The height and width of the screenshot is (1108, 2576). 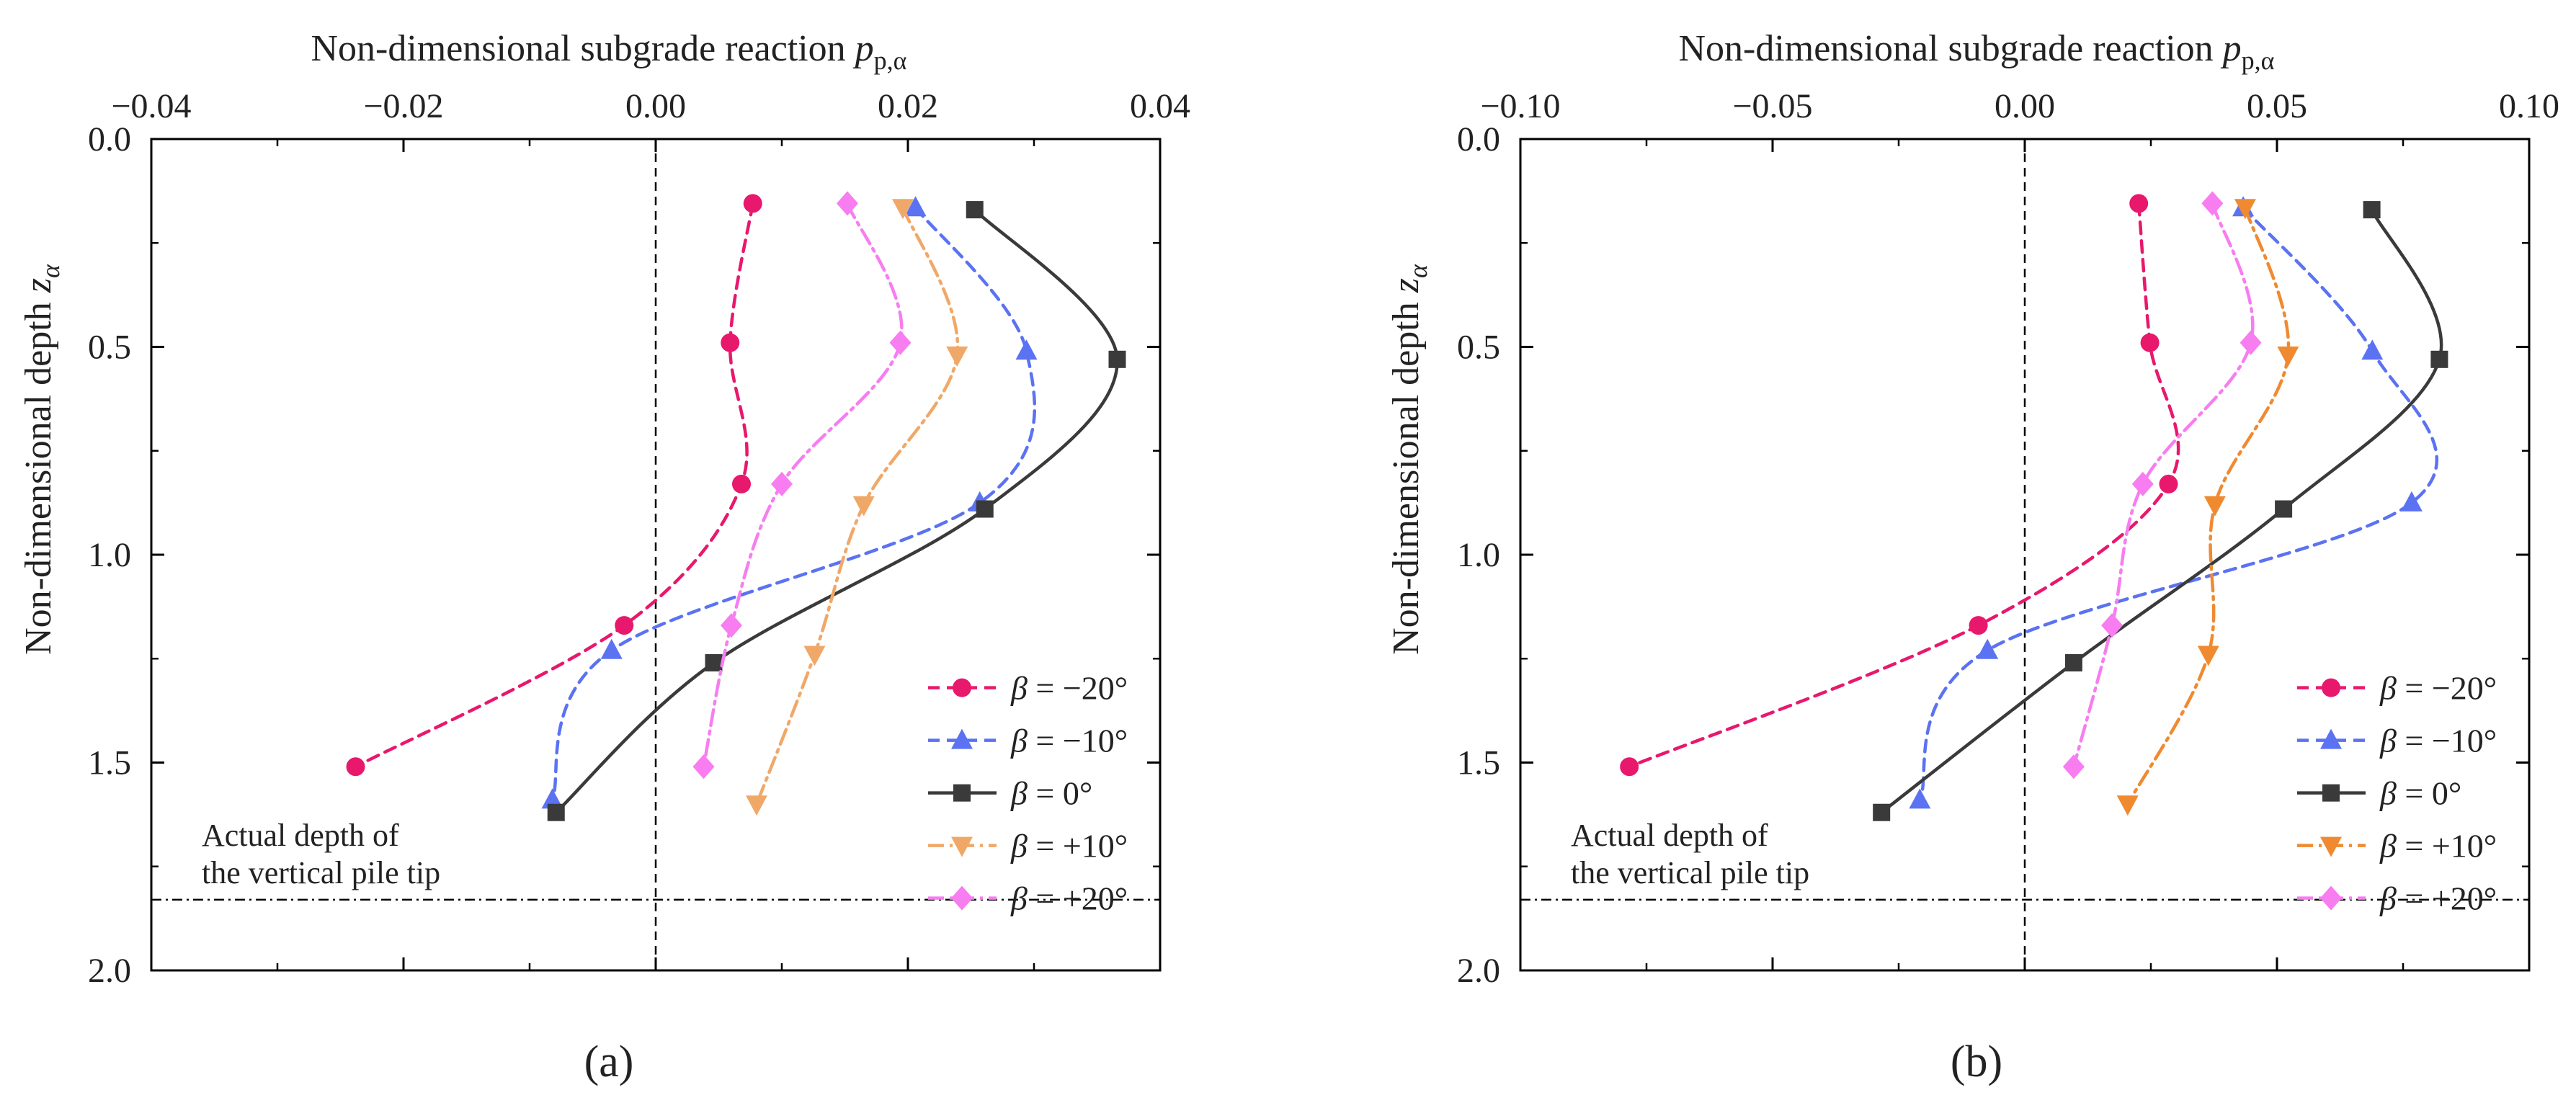 I want to click on y-tick-label: 1.5, so click(x=109, y=763).